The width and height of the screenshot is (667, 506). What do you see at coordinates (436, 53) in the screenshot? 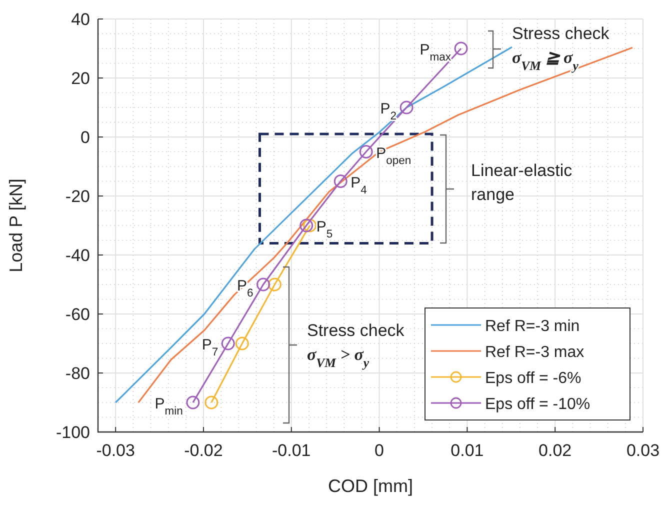
I see `annotation: P$_{max}$` at bounding box center [436, 53].